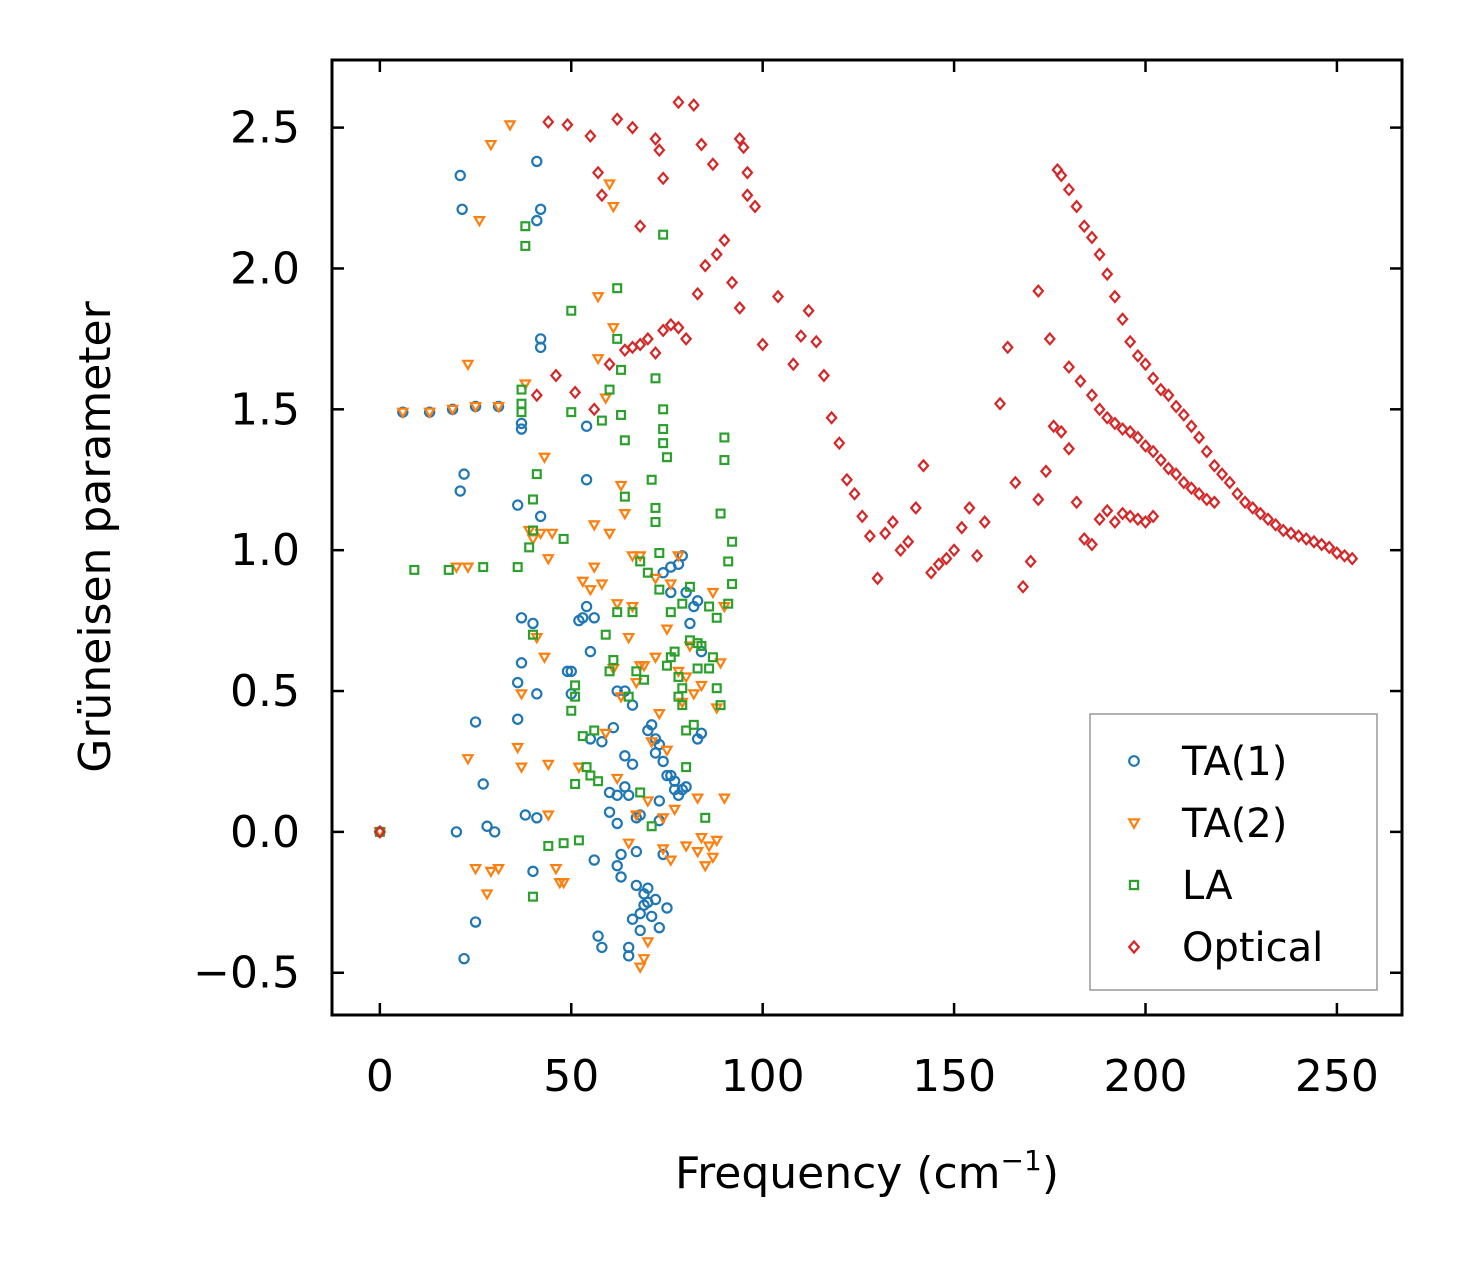  What do you see at coordinates (265, 268) in the screenshot?
I see `y-tick-label: 2.0` at bounding box center [265, 268].